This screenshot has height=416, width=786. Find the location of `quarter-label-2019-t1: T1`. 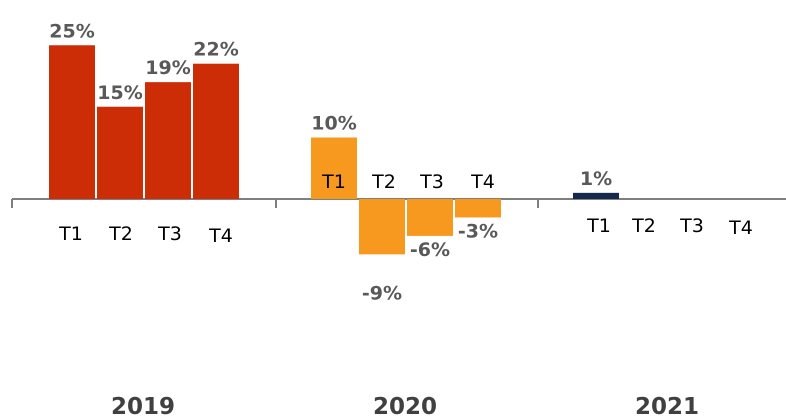

quarter-label-2019-t1: T1 is located at coordinates (70, 234).